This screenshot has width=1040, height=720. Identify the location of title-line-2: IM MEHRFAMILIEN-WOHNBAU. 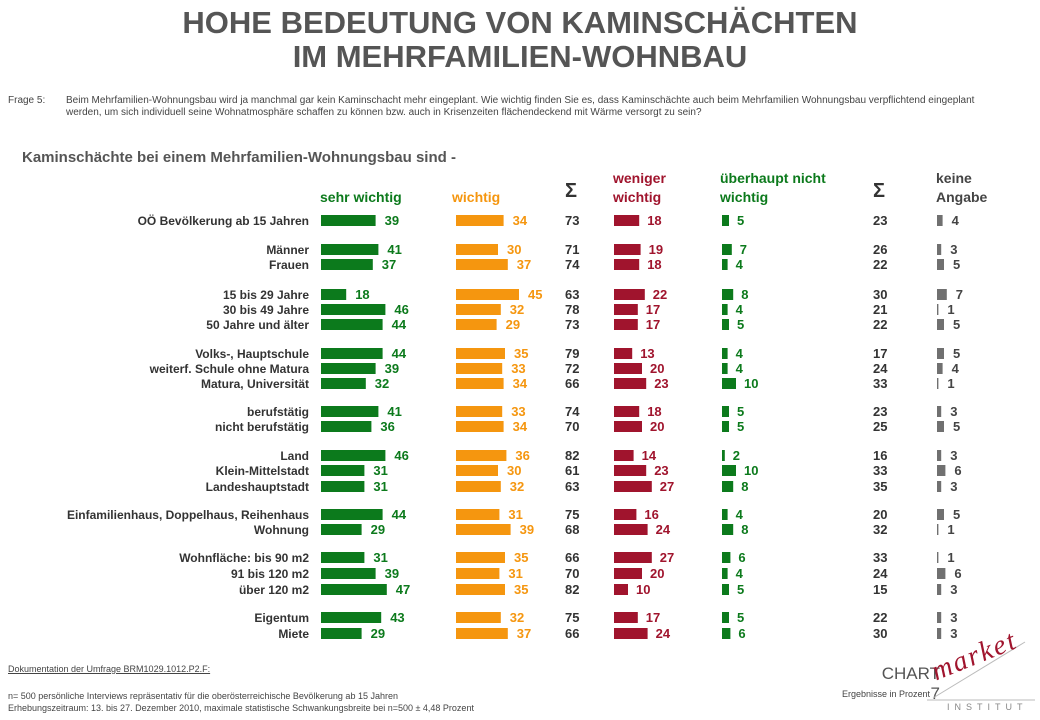
(520, 56).